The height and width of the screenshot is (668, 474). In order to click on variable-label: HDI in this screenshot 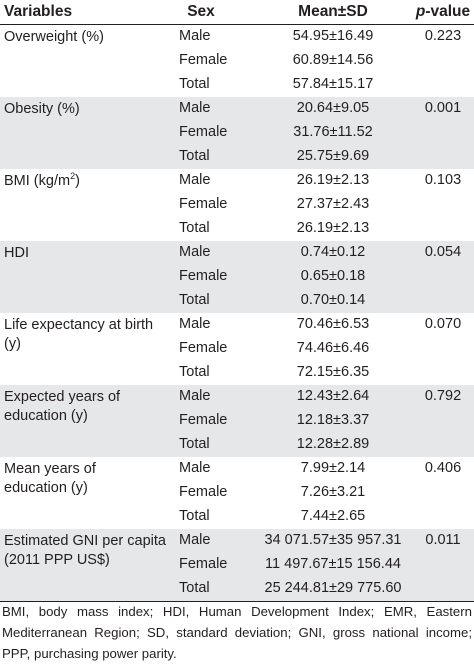, I will do `click(16, 253)`.